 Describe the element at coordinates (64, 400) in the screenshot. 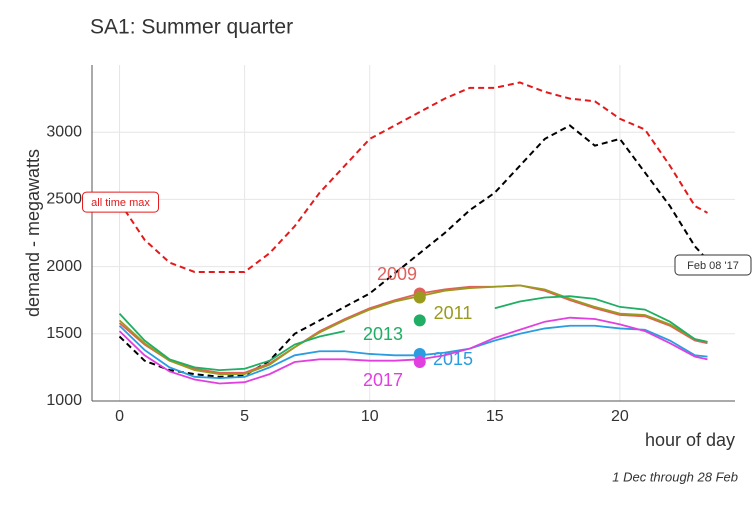

I see `y-tick-label: 1000` at that location.